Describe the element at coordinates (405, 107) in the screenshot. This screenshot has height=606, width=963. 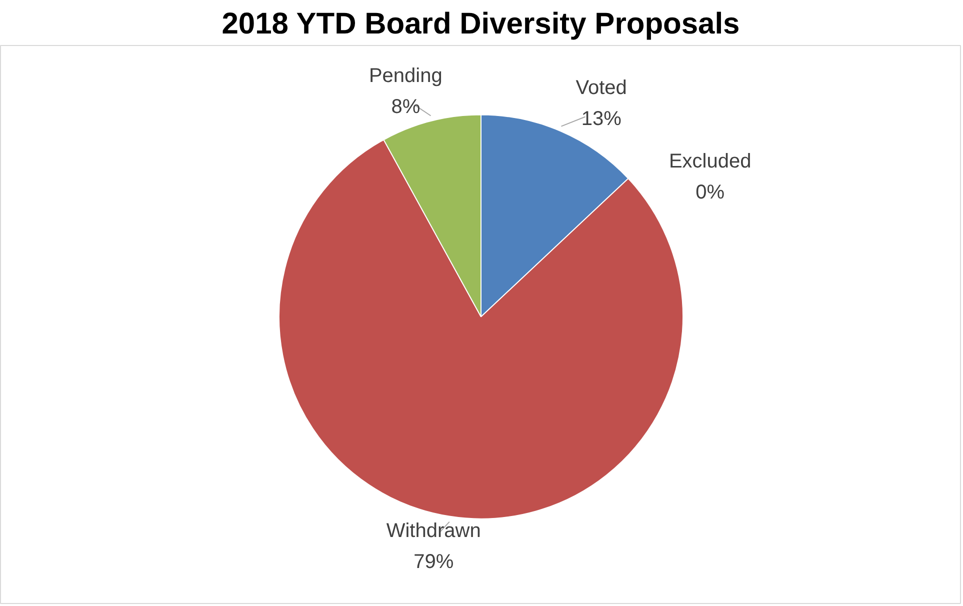
I see `data-label: 8%` at that location.